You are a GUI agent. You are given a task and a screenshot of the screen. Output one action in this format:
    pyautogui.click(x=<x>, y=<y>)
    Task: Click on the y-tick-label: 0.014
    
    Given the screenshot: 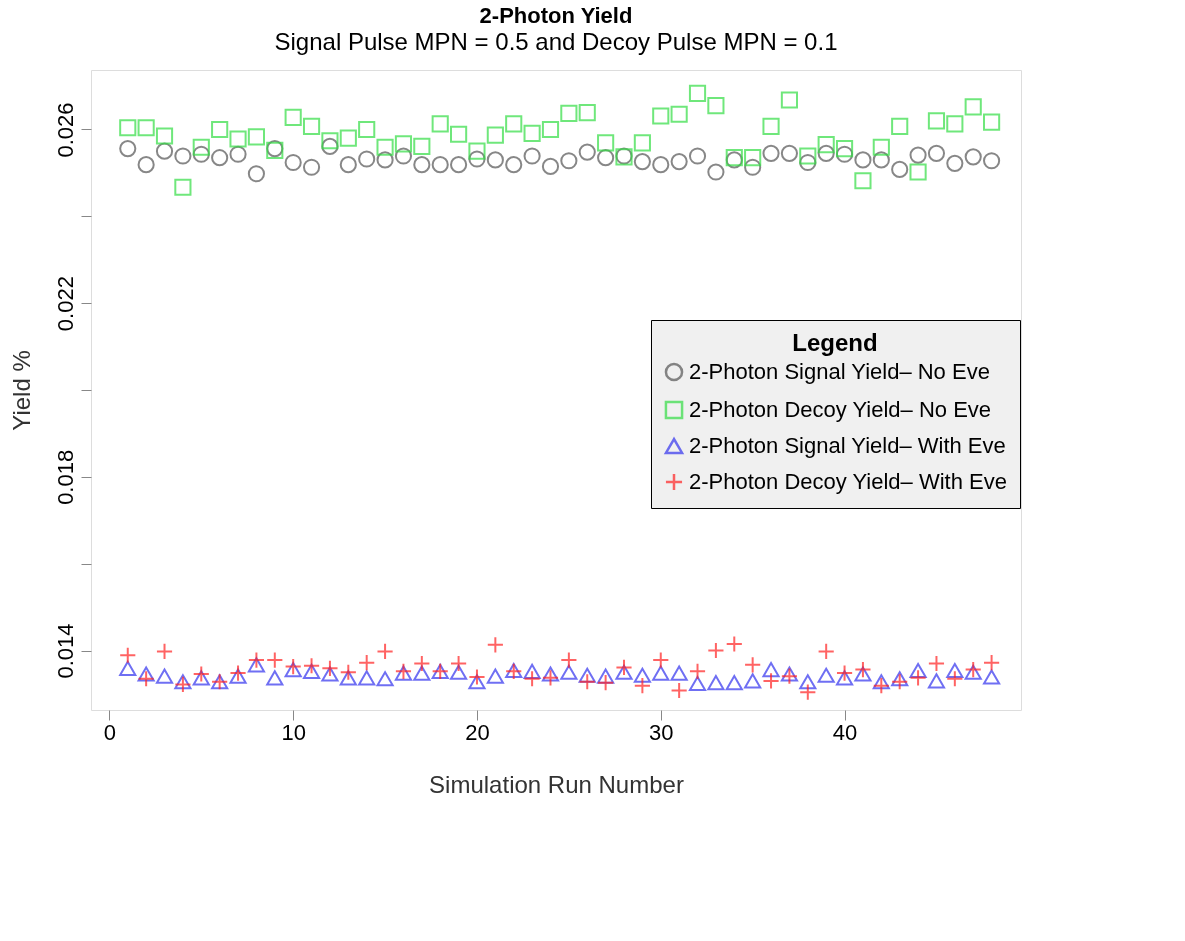 What is the action you would take?
    pyautogui.click(x=65, y=651)
    